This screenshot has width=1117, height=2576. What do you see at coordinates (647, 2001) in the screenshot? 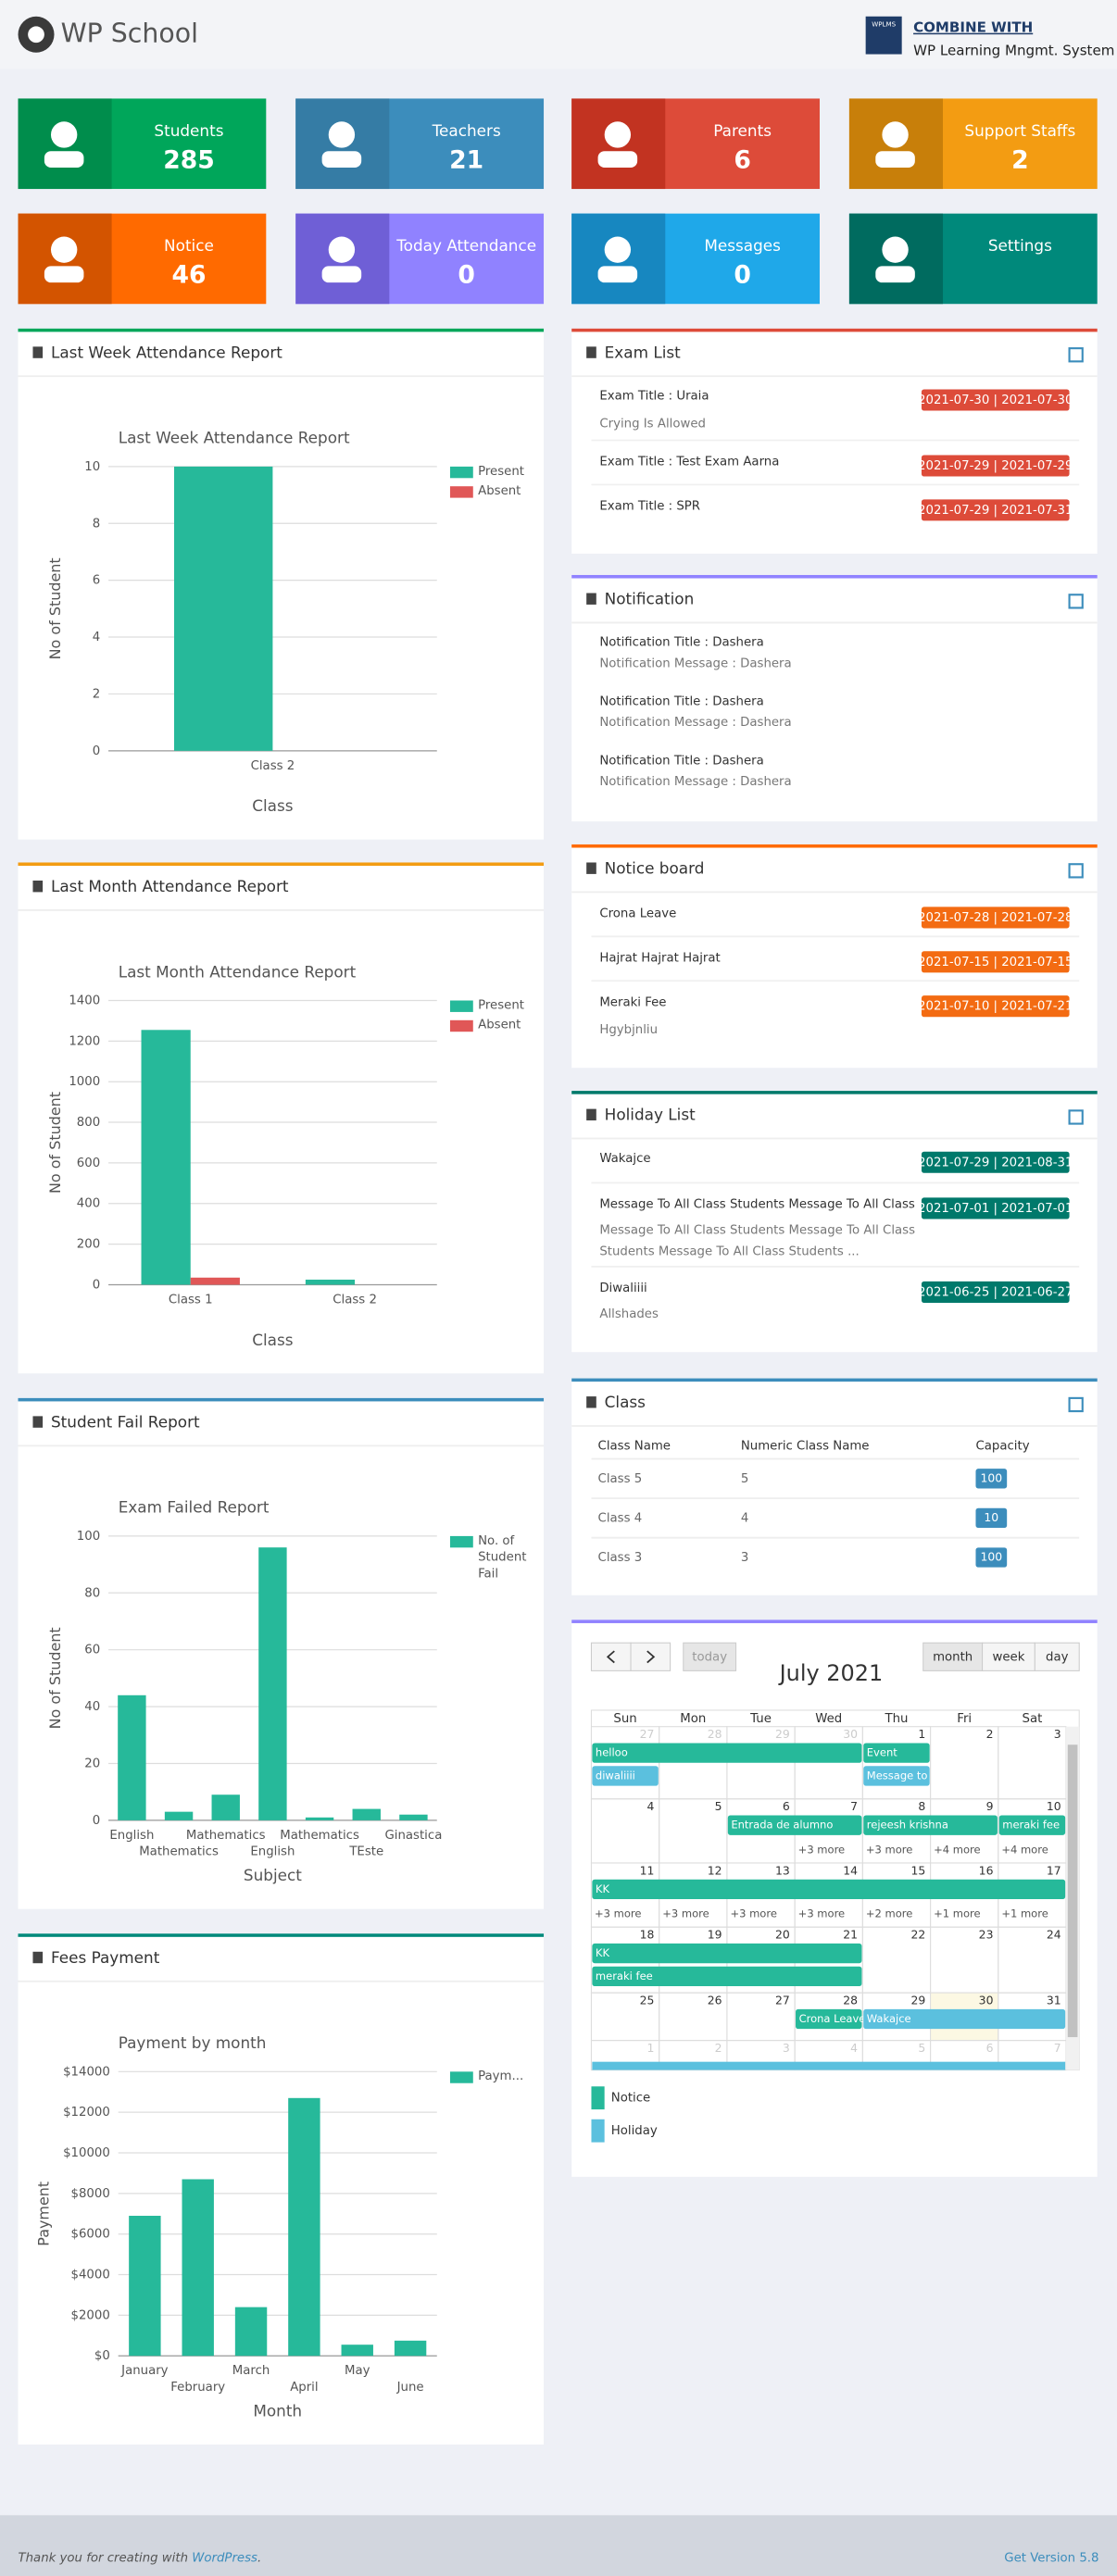
I see `day-number: 25` at bounding box center [647, 2001].